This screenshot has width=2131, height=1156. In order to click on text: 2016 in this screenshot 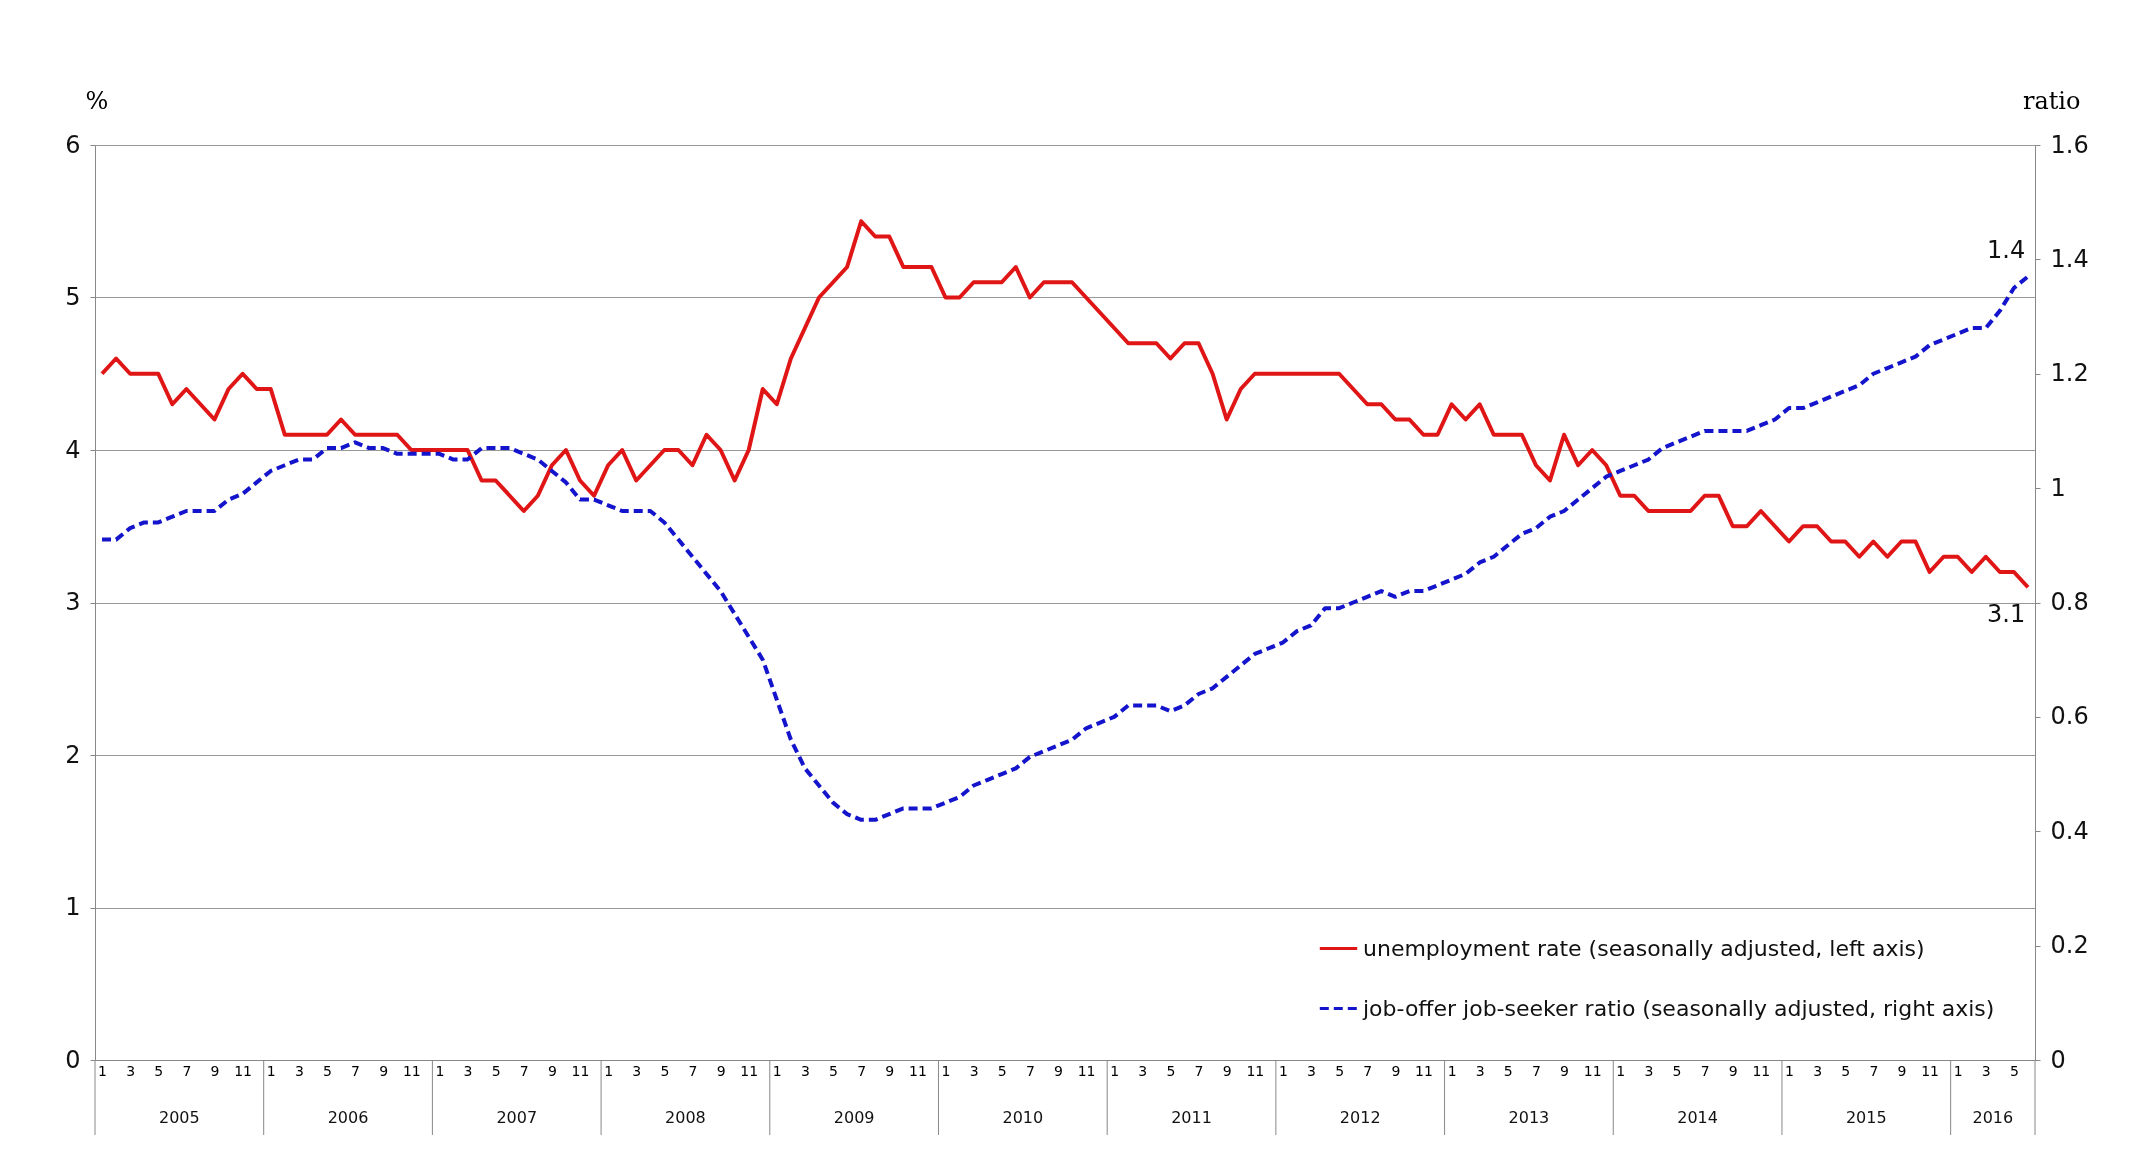, I will do `click(1993, 1117)`.